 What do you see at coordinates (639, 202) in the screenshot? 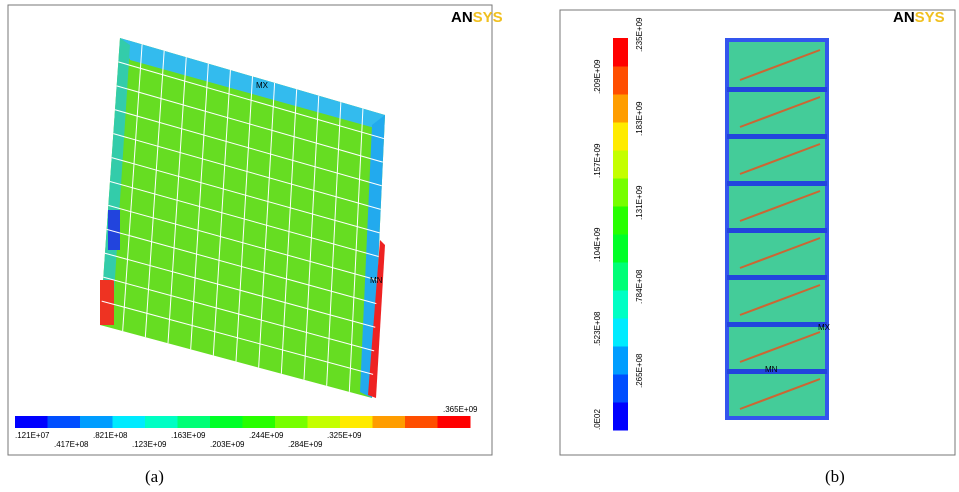
I see `legend-label: .131E+09` at bounding box center [639, 202].